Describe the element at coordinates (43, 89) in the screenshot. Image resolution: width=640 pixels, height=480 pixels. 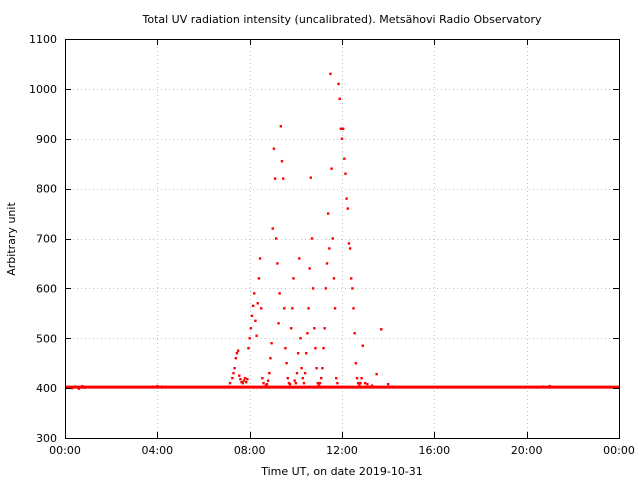
I see `y-tick-label: 1000` at that location.